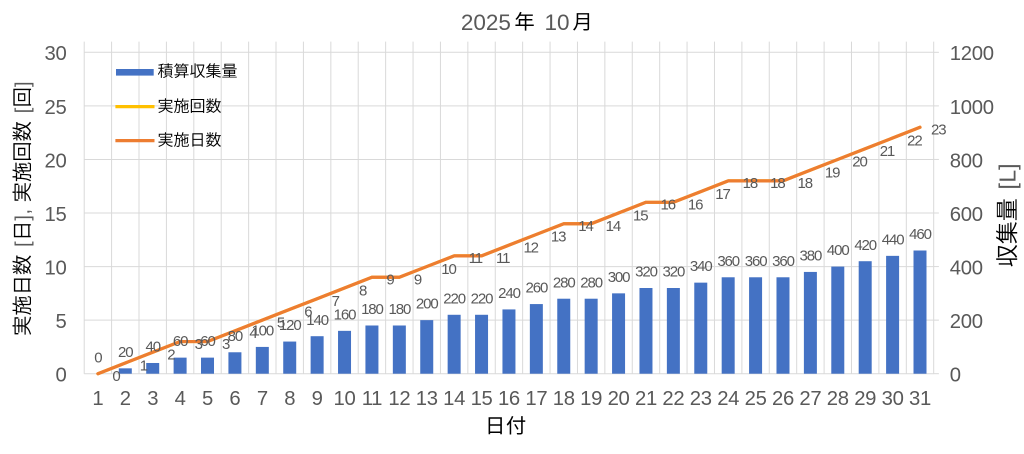  What do you see at coordinates (536, 399) in the screenshot?
I see `svg-text: 17` at bounding box center [536, 399].